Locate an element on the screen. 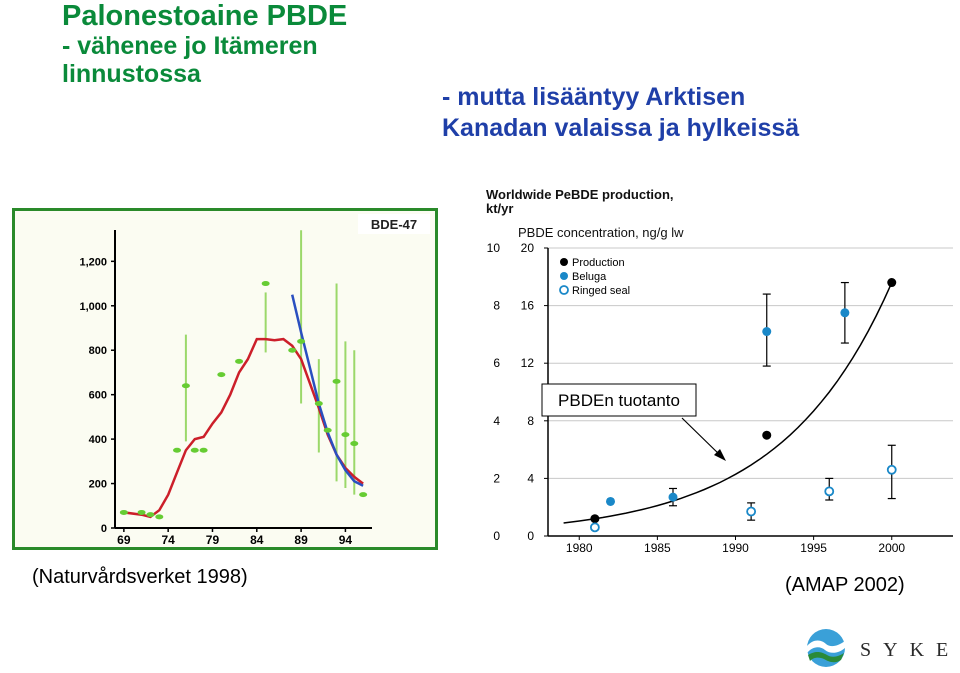 This screenshot has height=673, width=960. x-tick-label: 2000 is located at coordinates (891, 548).